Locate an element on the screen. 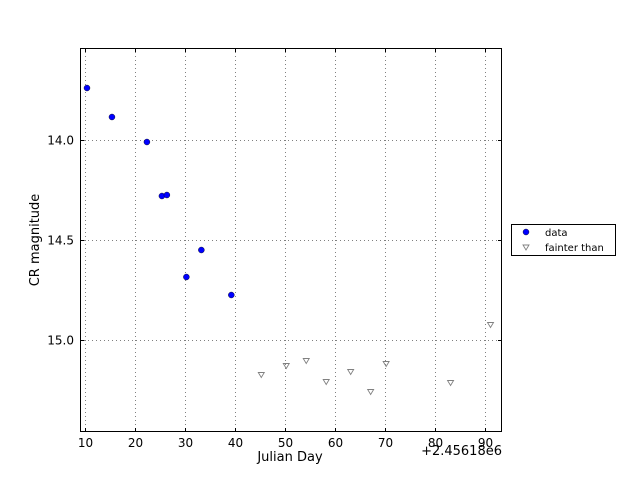  x-tick-label: 80 is located at coordinates (435, 443).